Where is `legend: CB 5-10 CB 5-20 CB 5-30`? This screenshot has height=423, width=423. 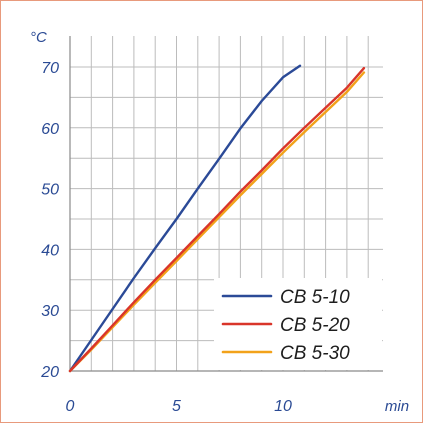 legend: CB 5-10 CB 5-20 CB 5-30 is located at coordinates (298, 324).